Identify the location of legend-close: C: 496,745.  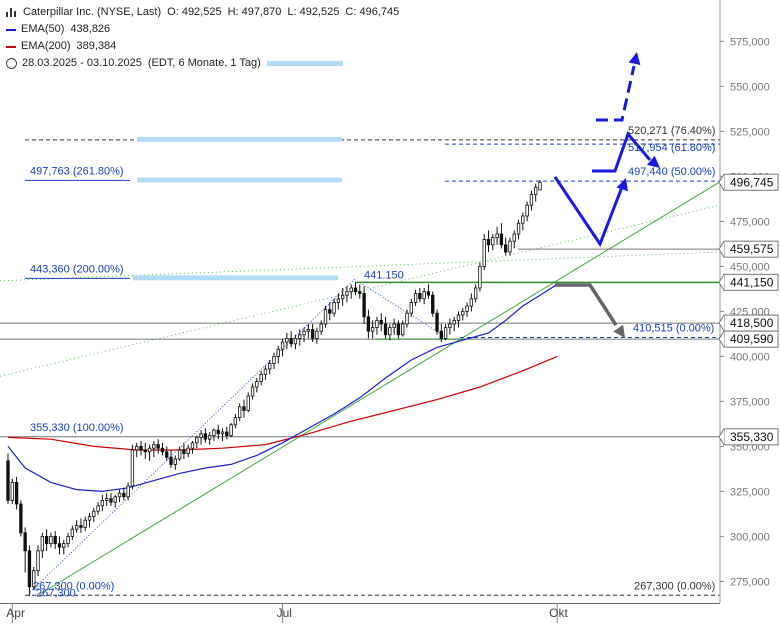
(372, 12).